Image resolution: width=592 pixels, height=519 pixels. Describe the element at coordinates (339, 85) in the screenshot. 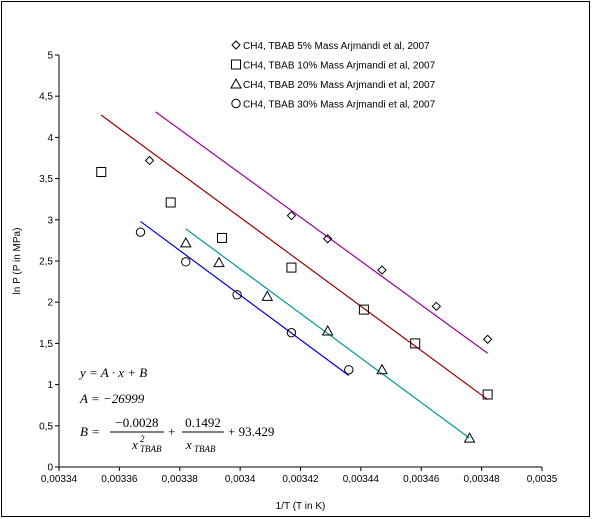

I see `legend-entry-label: CH4, TBAB 20% Mass Arjmandi et al, 2007` at that location.